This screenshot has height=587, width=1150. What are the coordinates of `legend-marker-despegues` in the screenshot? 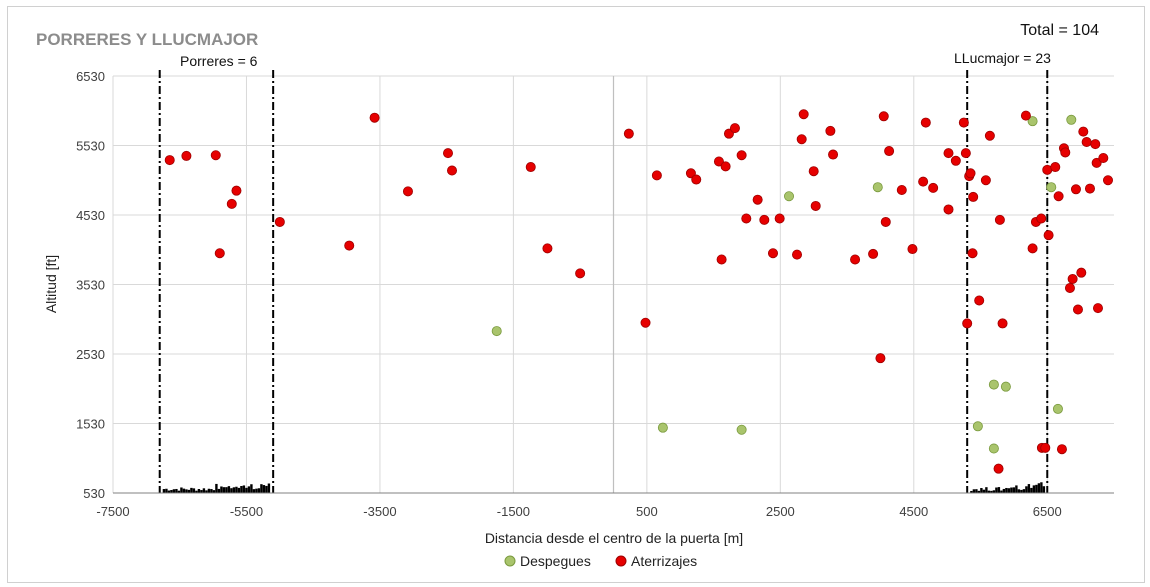 It's located at (510, 561).